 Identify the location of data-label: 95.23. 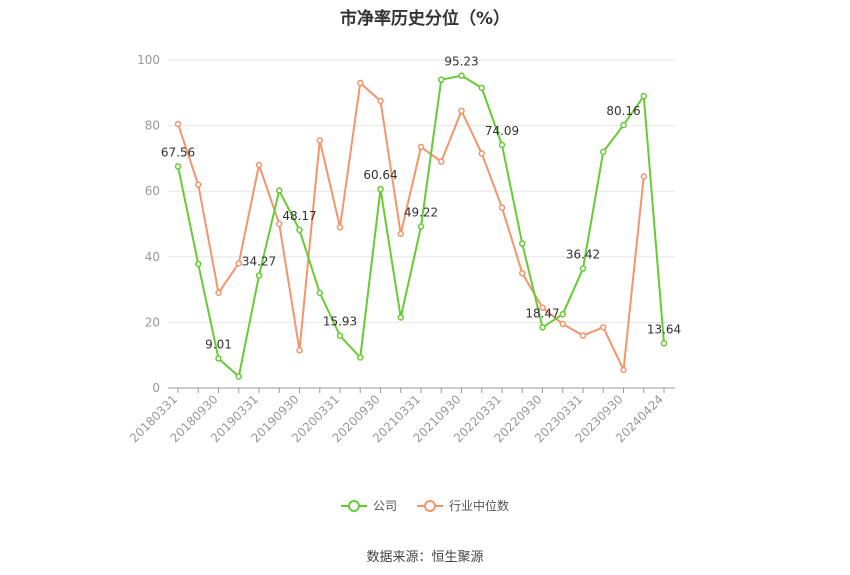
(461, 62).